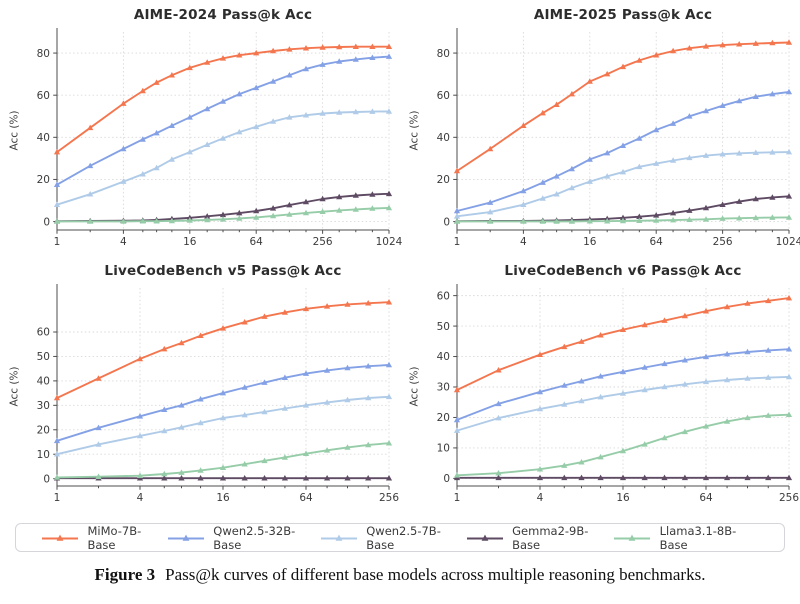 The image size is (800, 604). Describe the element at coordinates (698, 537) in the screenshot. I see `legend-label: Llama3.1-8B-Base` at that location.